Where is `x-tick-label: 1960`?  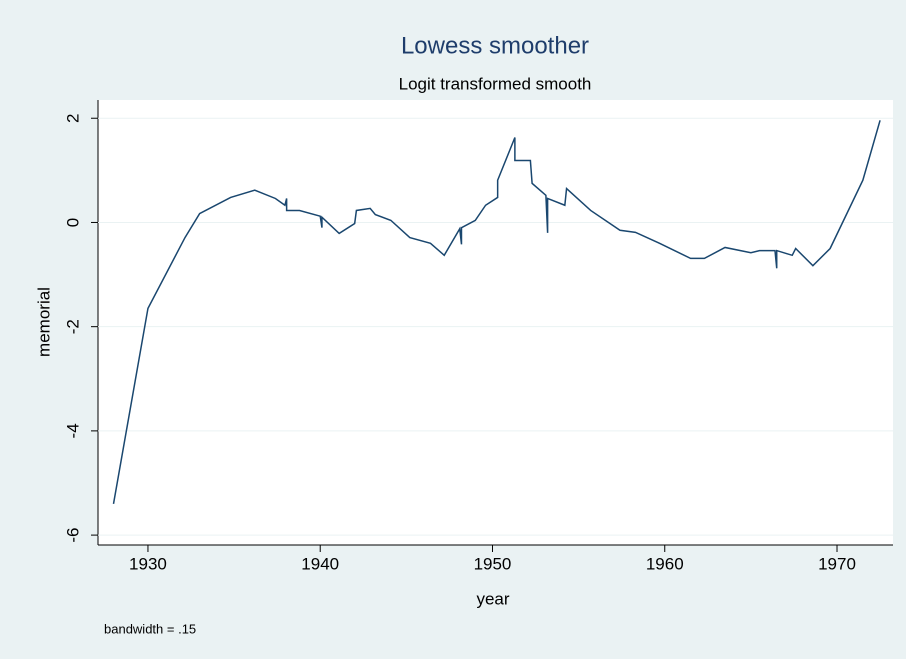
x-tick-label: 1960 is located at coordinates (665, 563).